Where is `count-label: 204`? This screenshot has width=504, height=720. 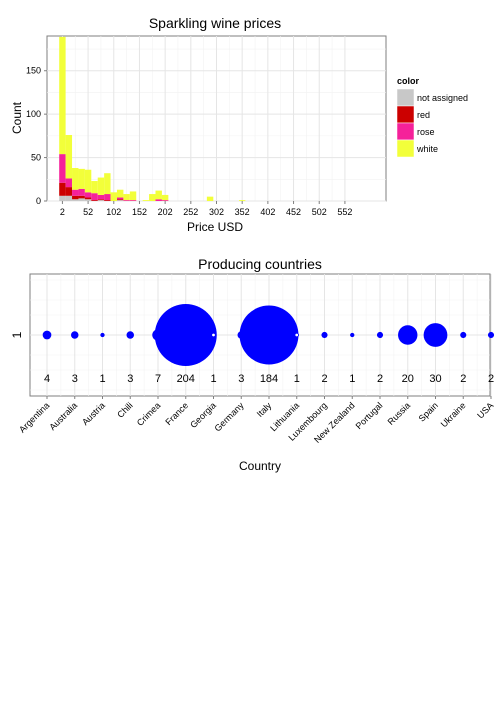 count-label: 204 is located at coordinates (186, 379).